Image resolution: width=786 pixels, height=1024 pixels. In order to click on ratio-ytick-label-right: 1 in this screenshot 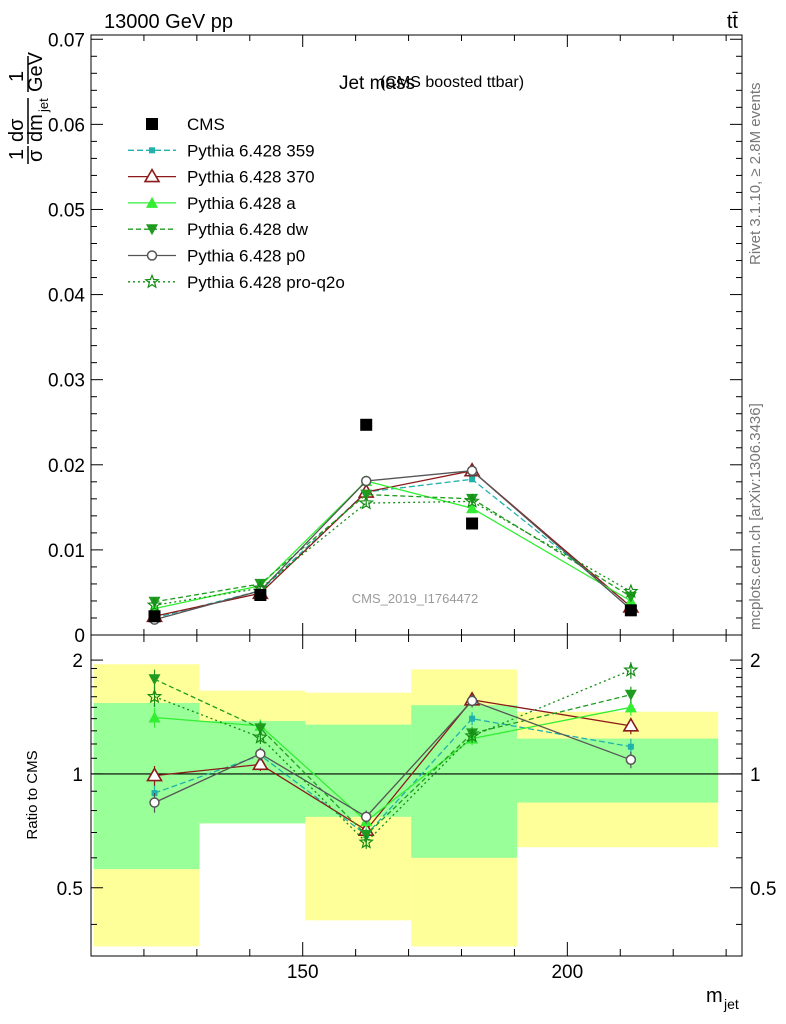, I will do `click(755, 775)`.